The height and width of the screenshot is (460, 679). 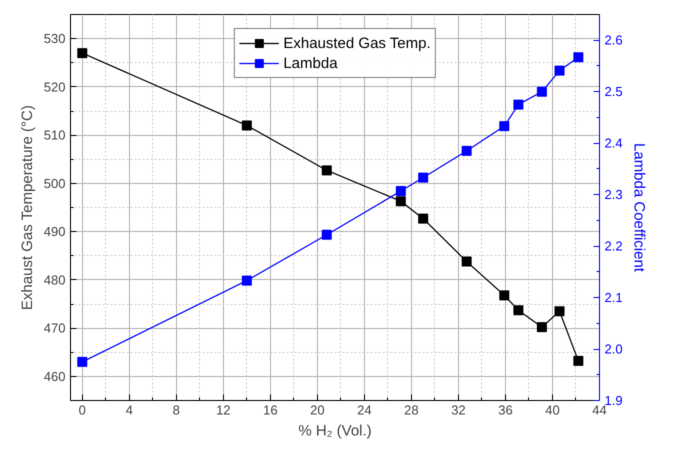 What do you see at coordinates (27, 207) in the screenshot?
I see `y-axis-title: Exhaust Gas Temperature (°C)` at bounding box center [27, 207].